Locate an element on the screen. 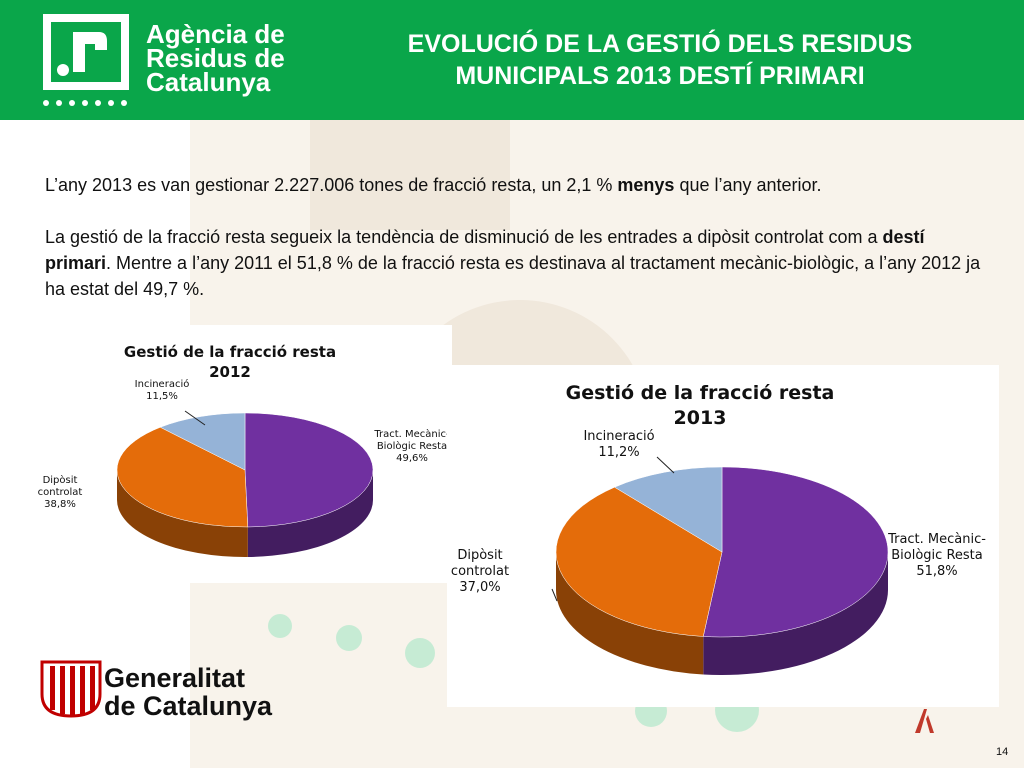 This screenshot has width=1024, height=768. agency-name-line-1: Agència de is located at coordinates (215, 34).